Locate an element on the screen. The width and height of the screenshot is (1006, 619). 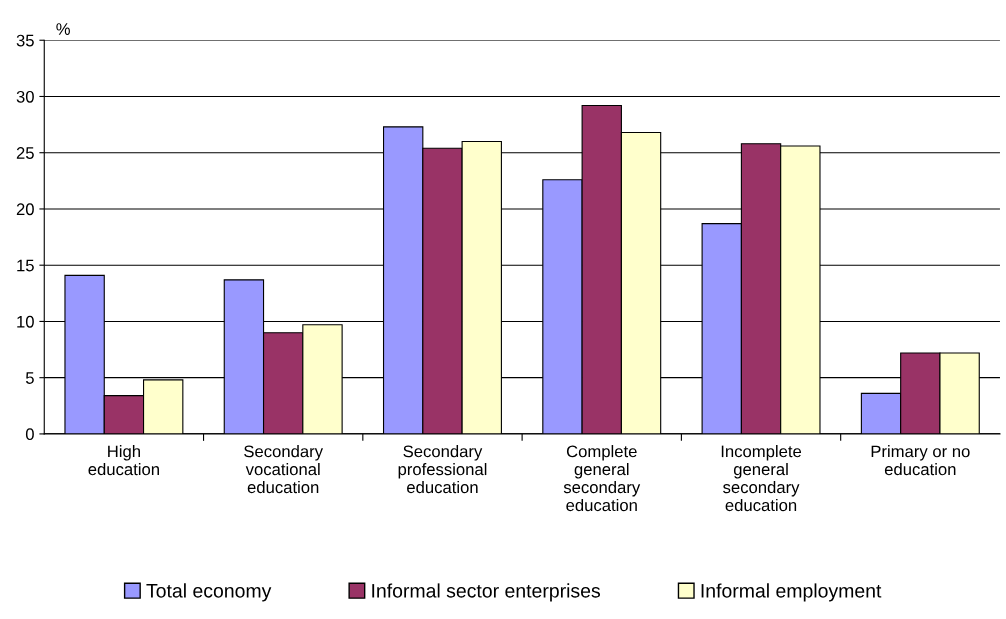
y-tick-label: 10 is located at coordinates (25, 321).